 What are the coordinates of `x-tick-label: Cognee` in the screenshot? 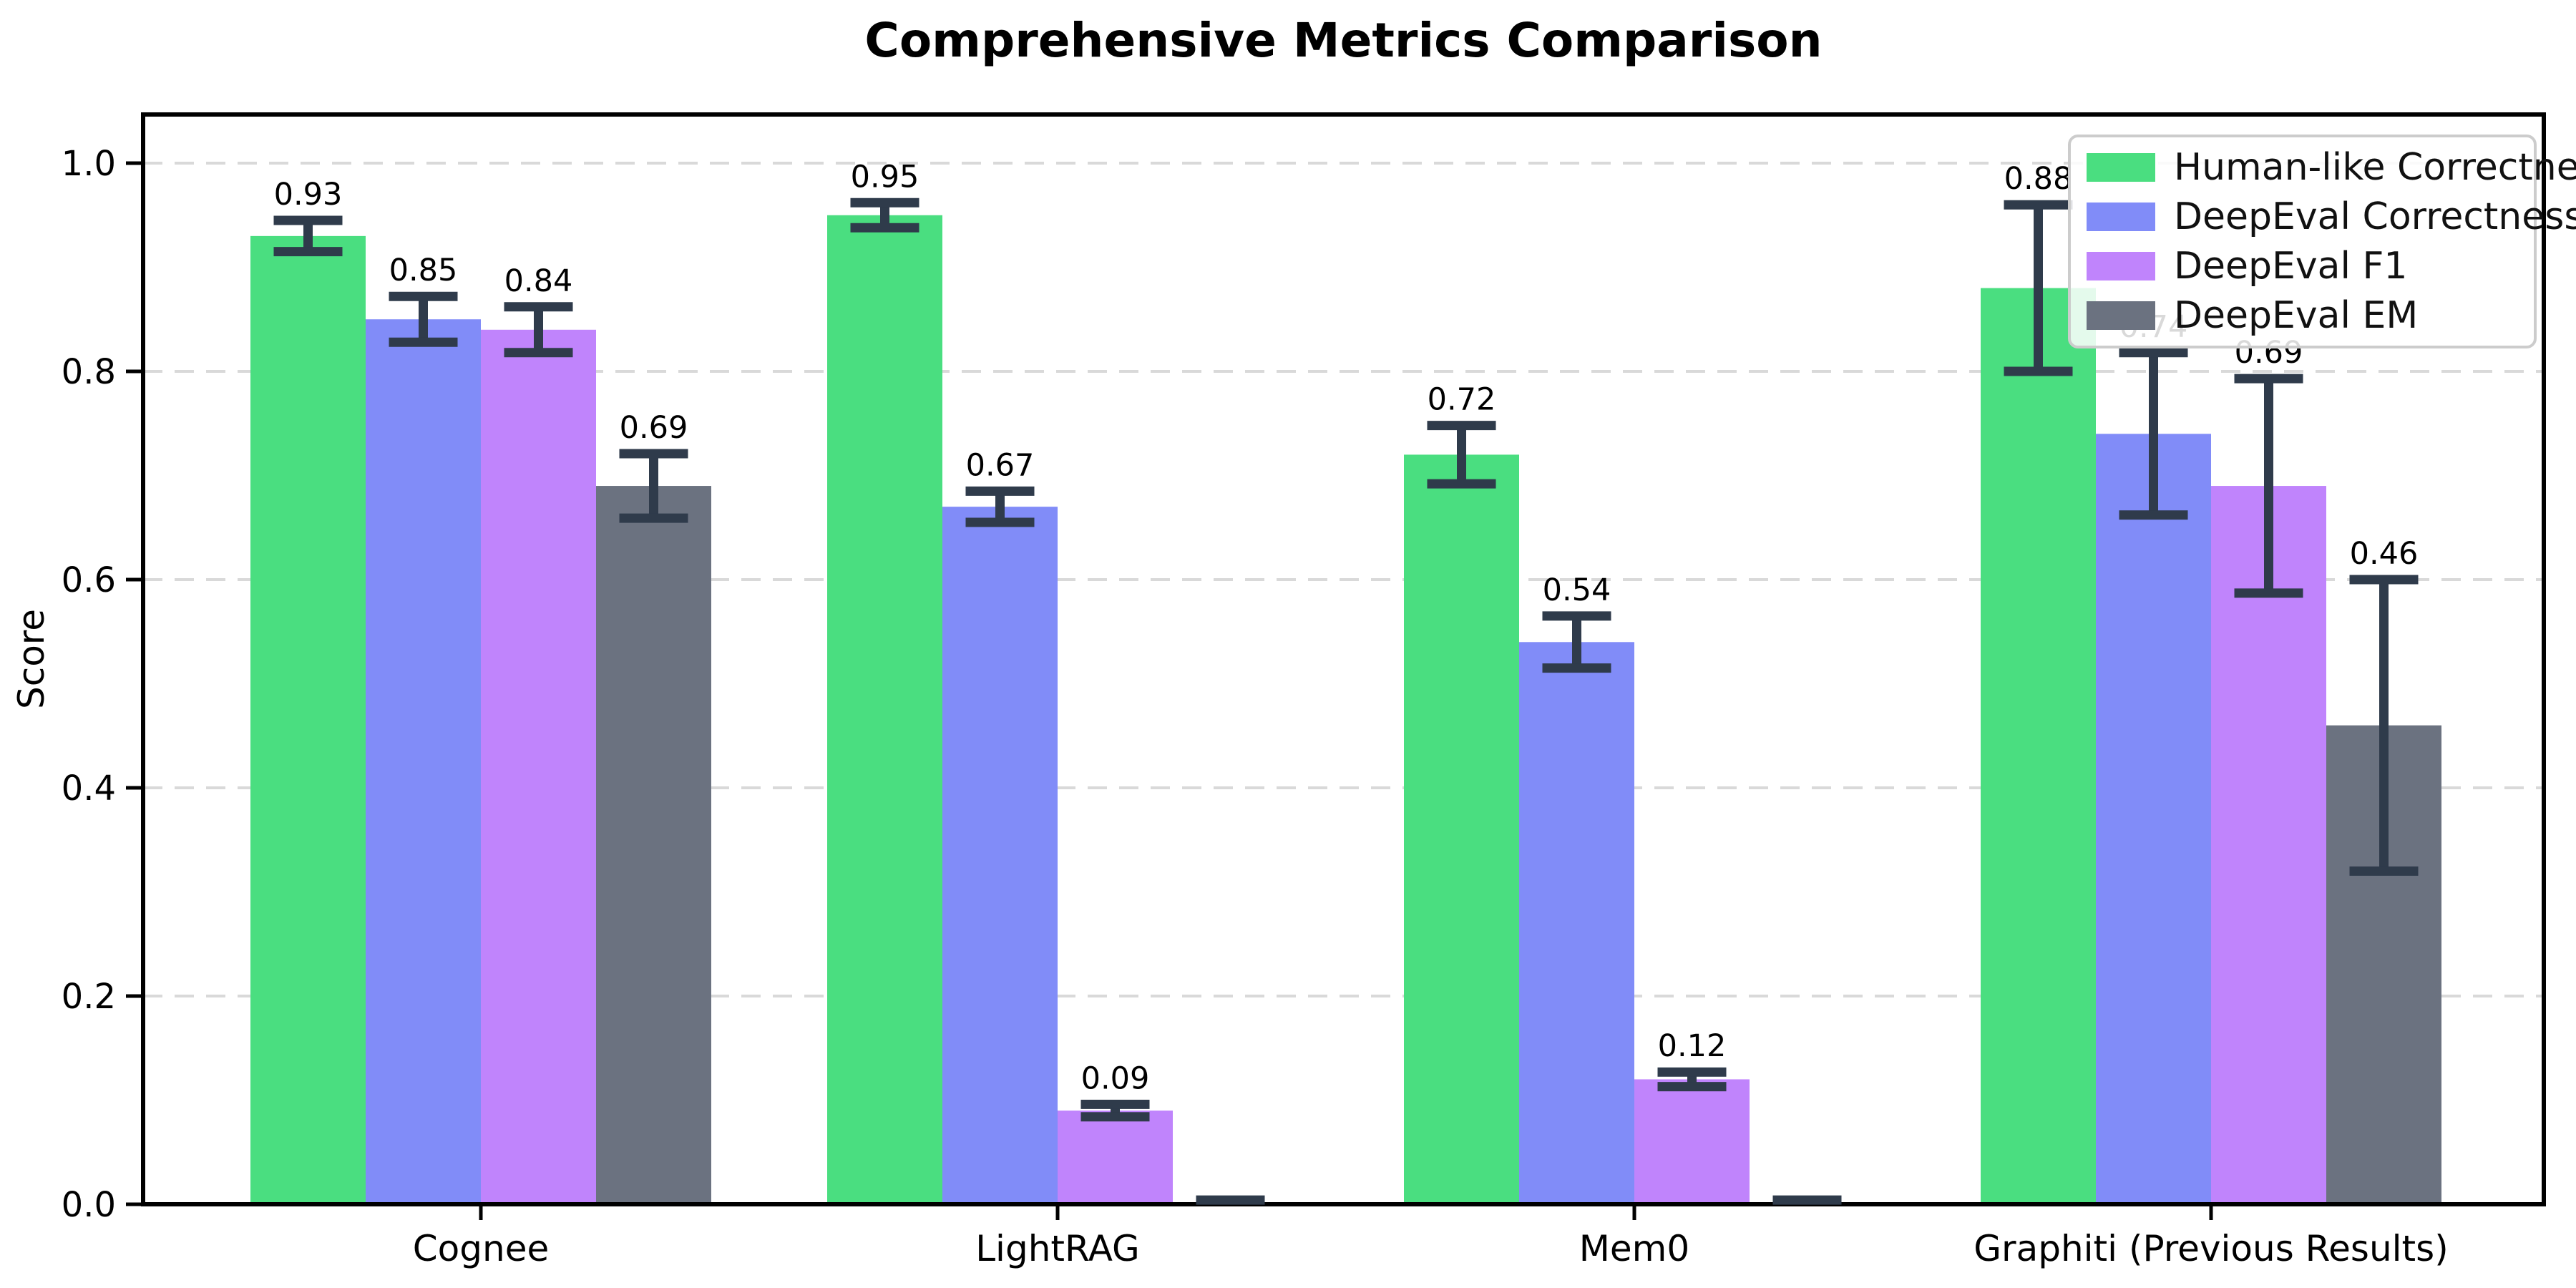 It's located at (481, 1248).